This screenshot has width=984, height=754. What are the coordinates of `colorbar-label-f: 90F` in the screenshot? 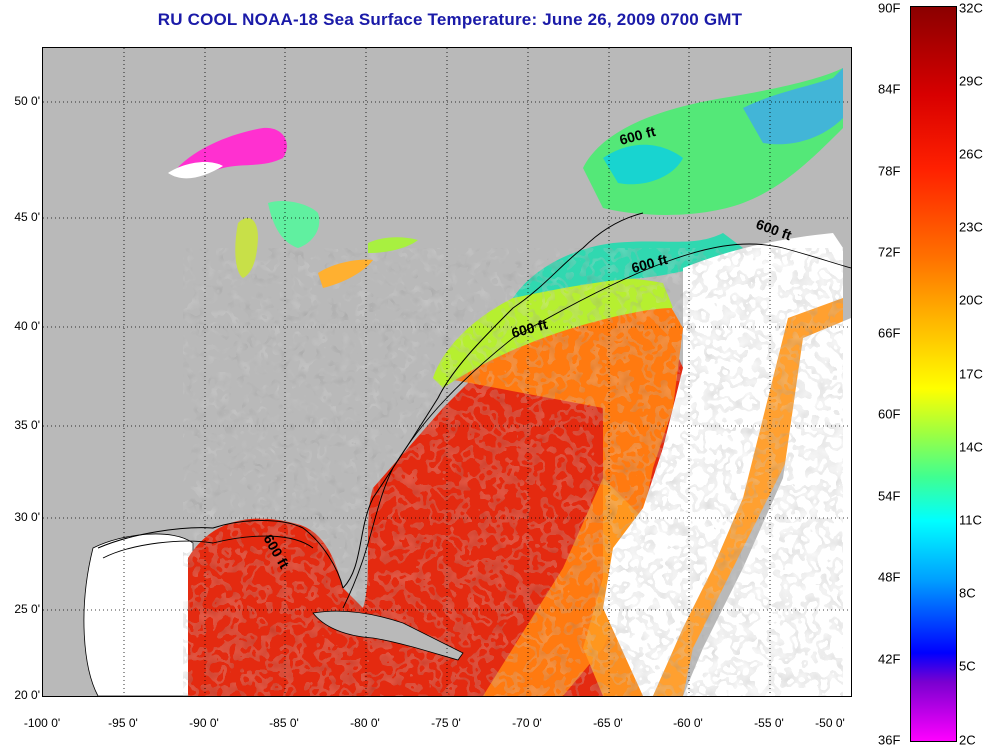 It's located at (889, 8).